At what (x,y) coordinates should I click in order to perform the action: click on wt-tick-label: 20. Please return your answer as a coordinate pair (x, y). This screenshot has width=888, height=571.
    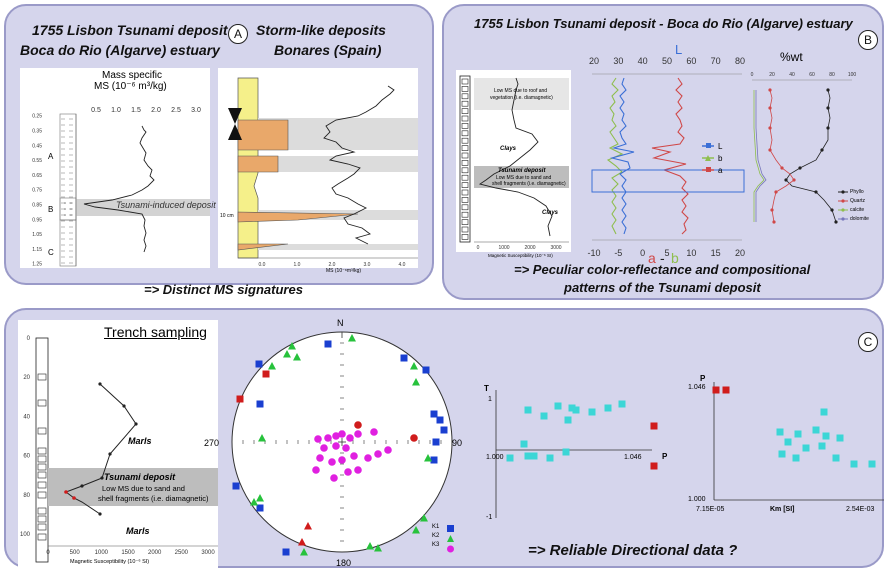
    Looking at the image, I should click on (772, 75).